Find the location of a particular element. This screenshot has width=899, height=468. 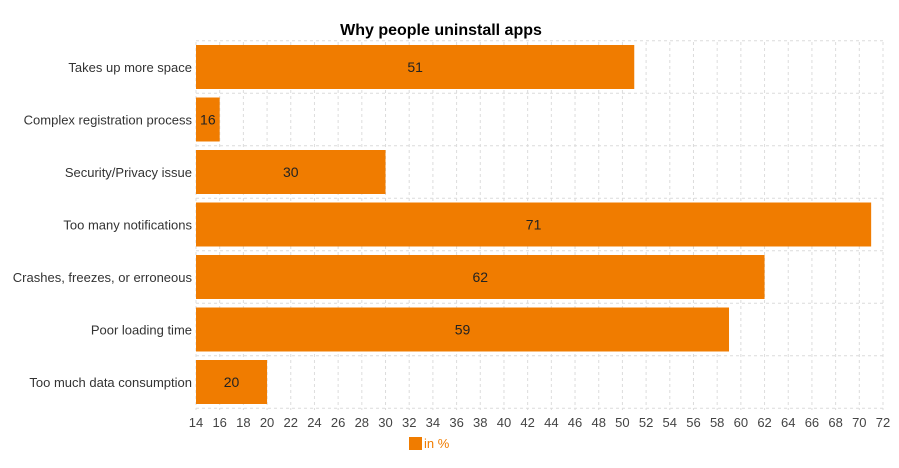

x-tick-label: 16 is located at coordinates (219, 422).